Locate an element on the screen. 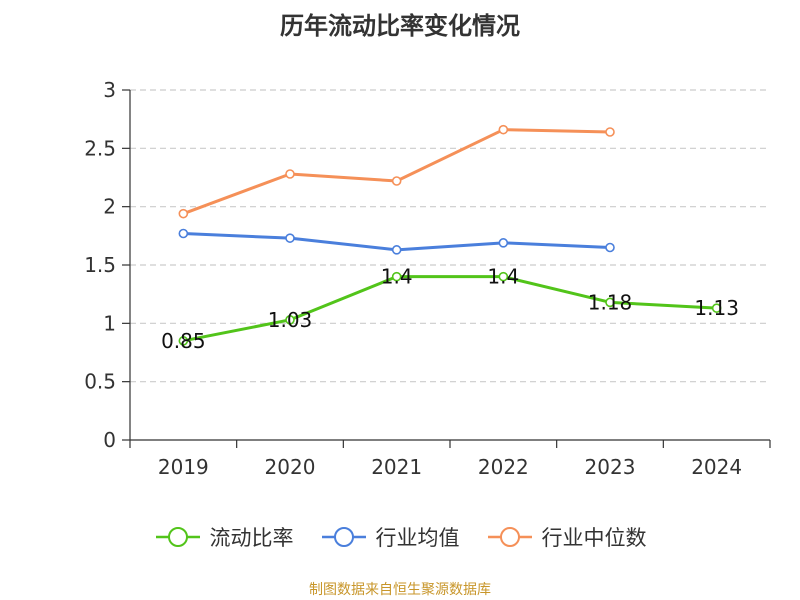 The width and height of the screenshot is (800, 600). legend-item: 行业均值 is located at coordinates (390, 537).